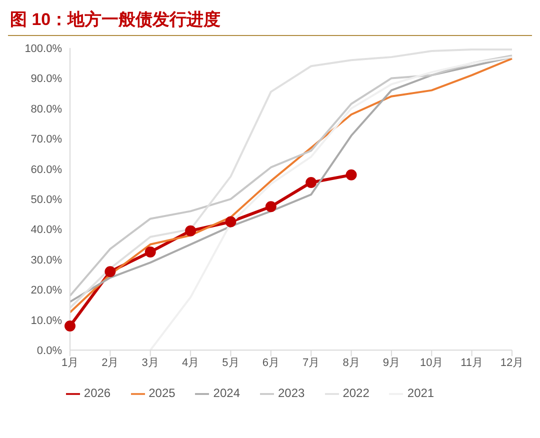 Image resolution: width=540 pixels, height=438 pixels. I want to click on legend-label: 2021, so click(420, 393).